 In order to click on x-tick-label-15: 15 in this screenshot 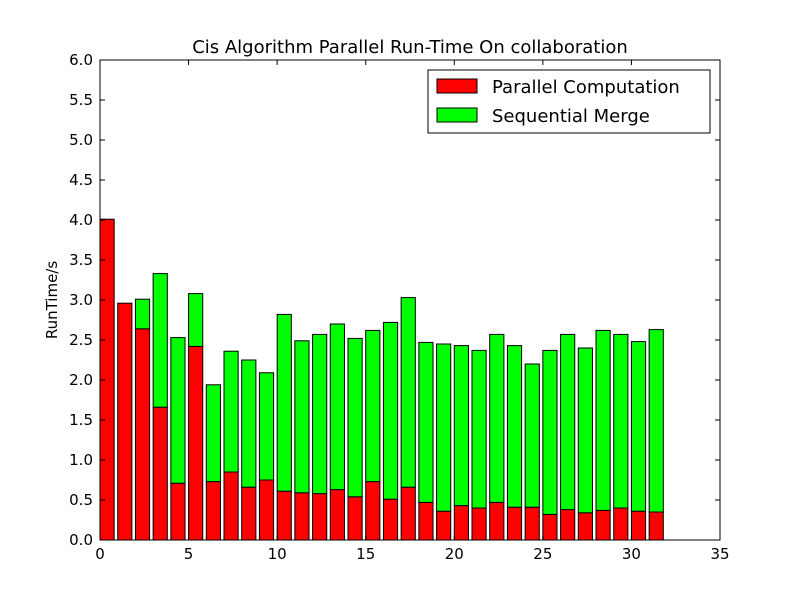, I will do `click(365, 554)`.